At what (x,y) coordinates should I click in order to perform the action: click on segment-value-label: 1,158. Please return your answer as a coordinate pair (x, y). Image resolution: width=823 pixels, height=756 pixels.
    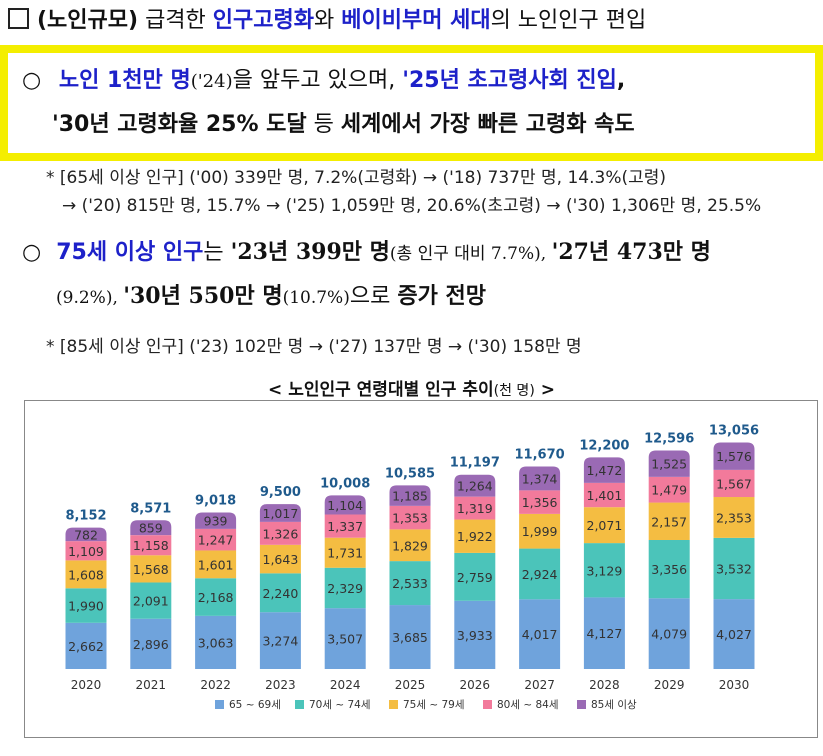
    Looking at the image, I should click on (151, 545).